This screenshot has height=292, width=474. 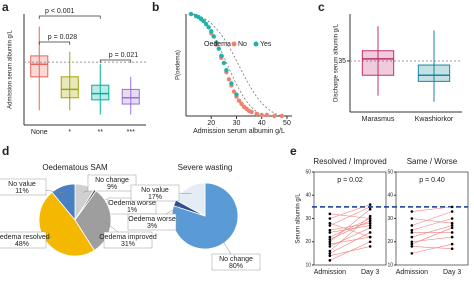 I want to click on x-tick-label: Marasmus, so click(x=378, y=119).